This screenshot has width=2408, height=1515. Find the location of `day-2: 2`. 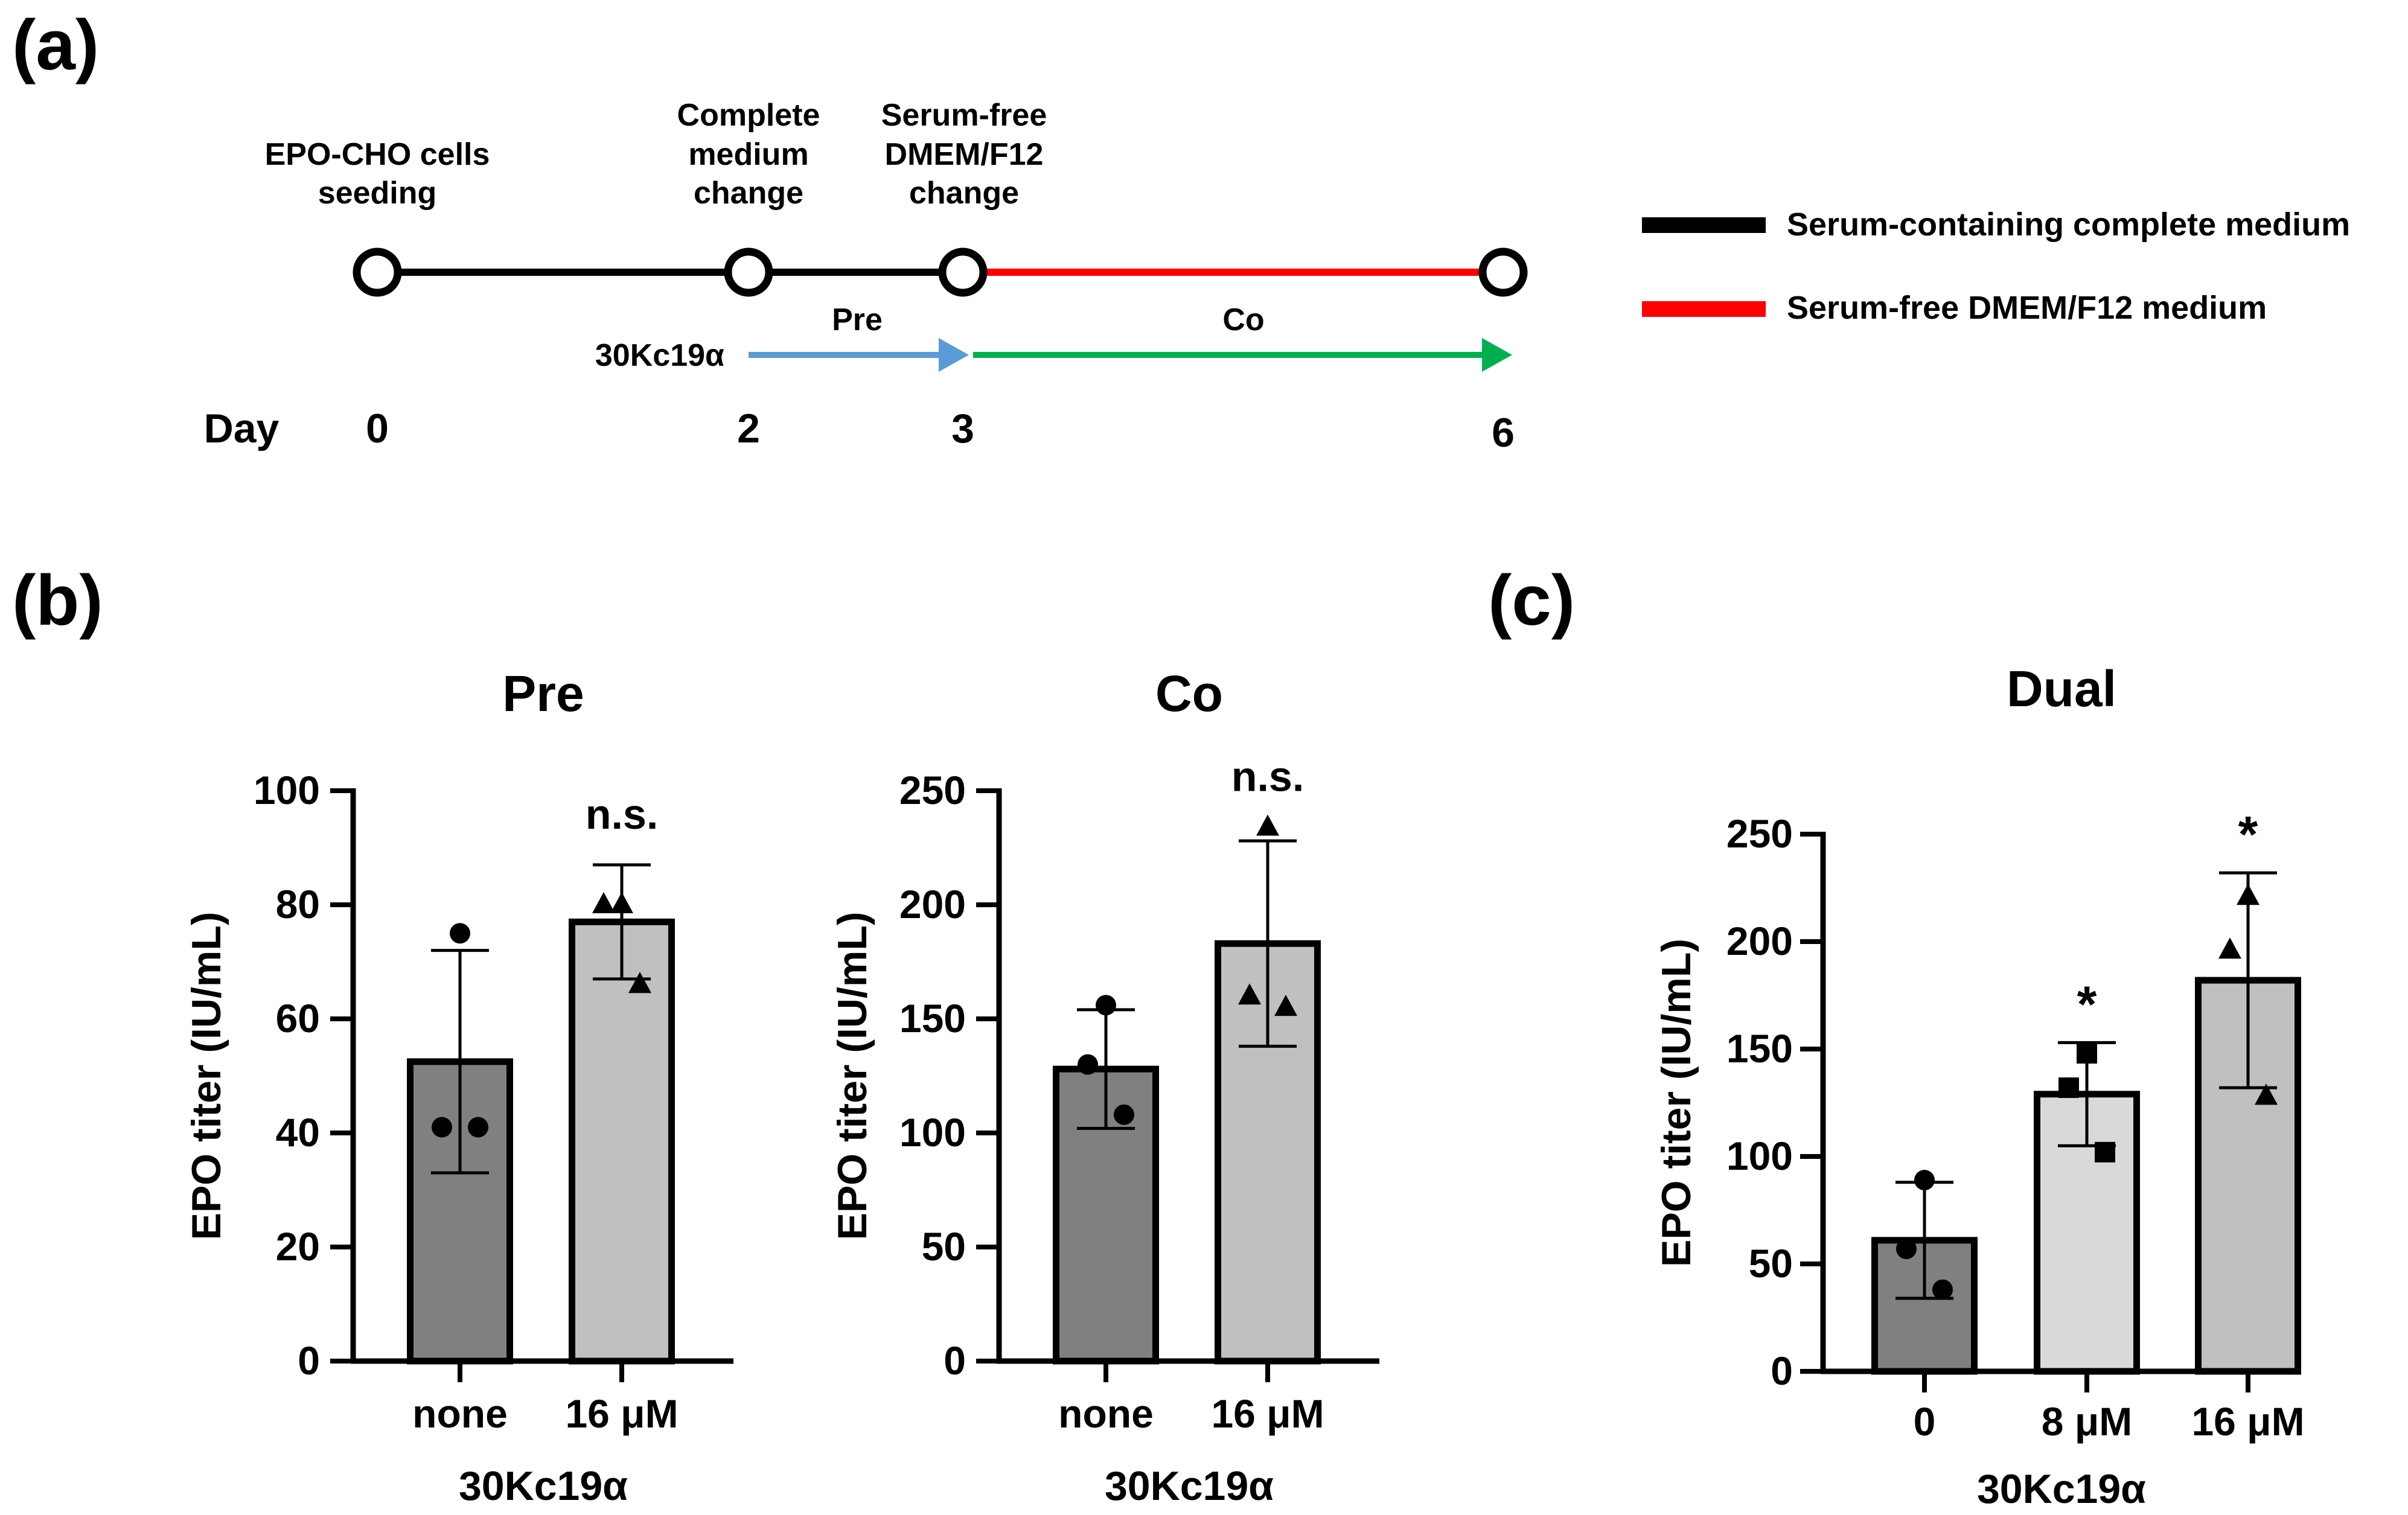

day-2: 2 is located at coordinates (748, 429).